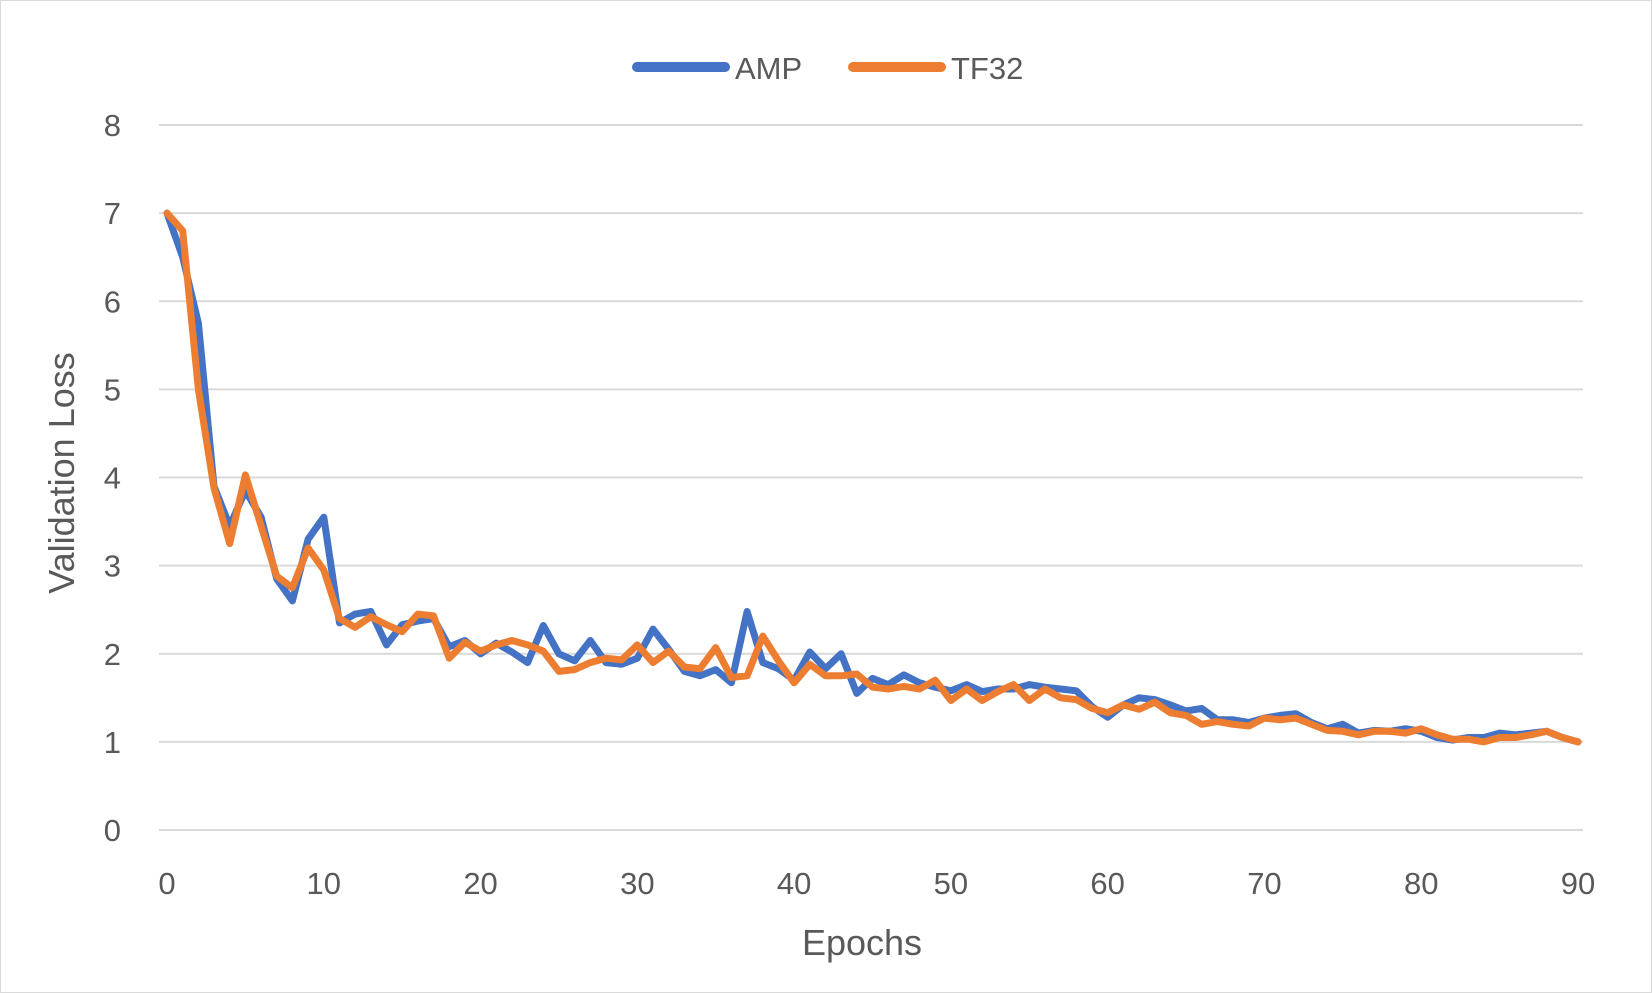  Describe the element at coordinates (827, 68) in the screenshot. I see `legend: AMP TF32` at that location.